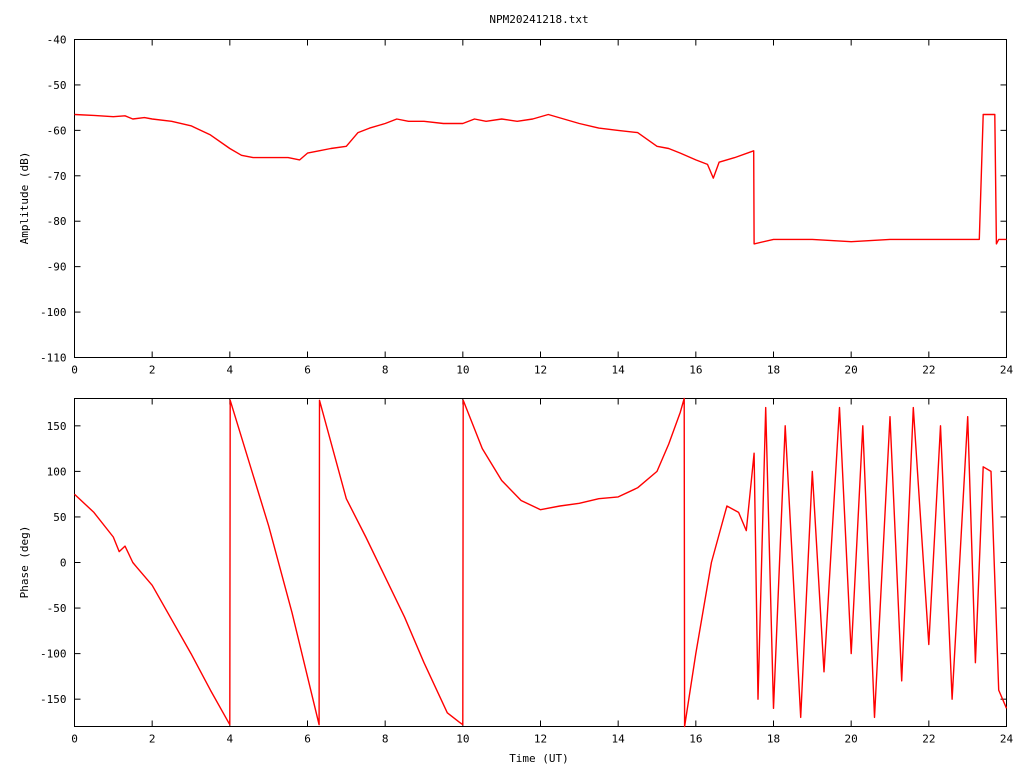 The height and width of the screenshot is (768, 1024). I want to click on amplitude-x-tick-label: 10, so click(462, 370).